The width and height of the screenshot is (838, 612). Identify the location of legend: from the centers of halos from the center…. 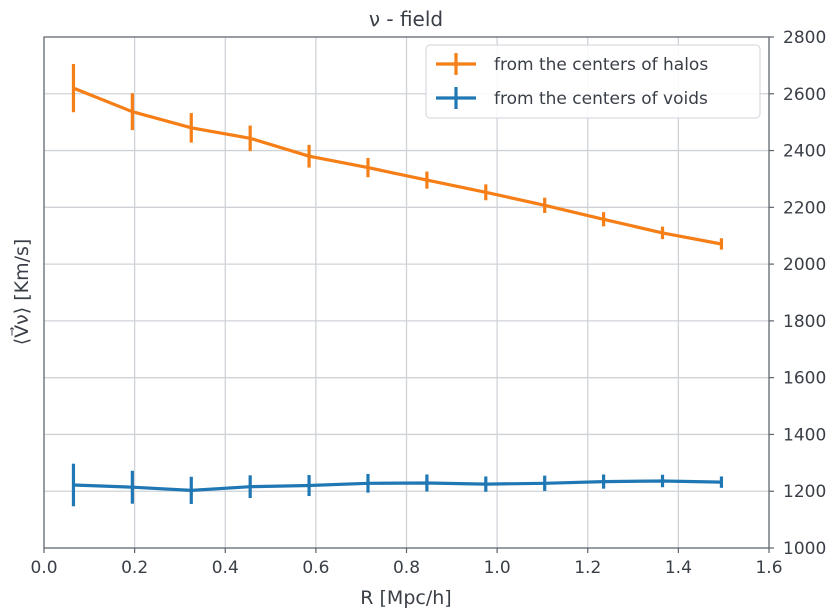
(593, 81).